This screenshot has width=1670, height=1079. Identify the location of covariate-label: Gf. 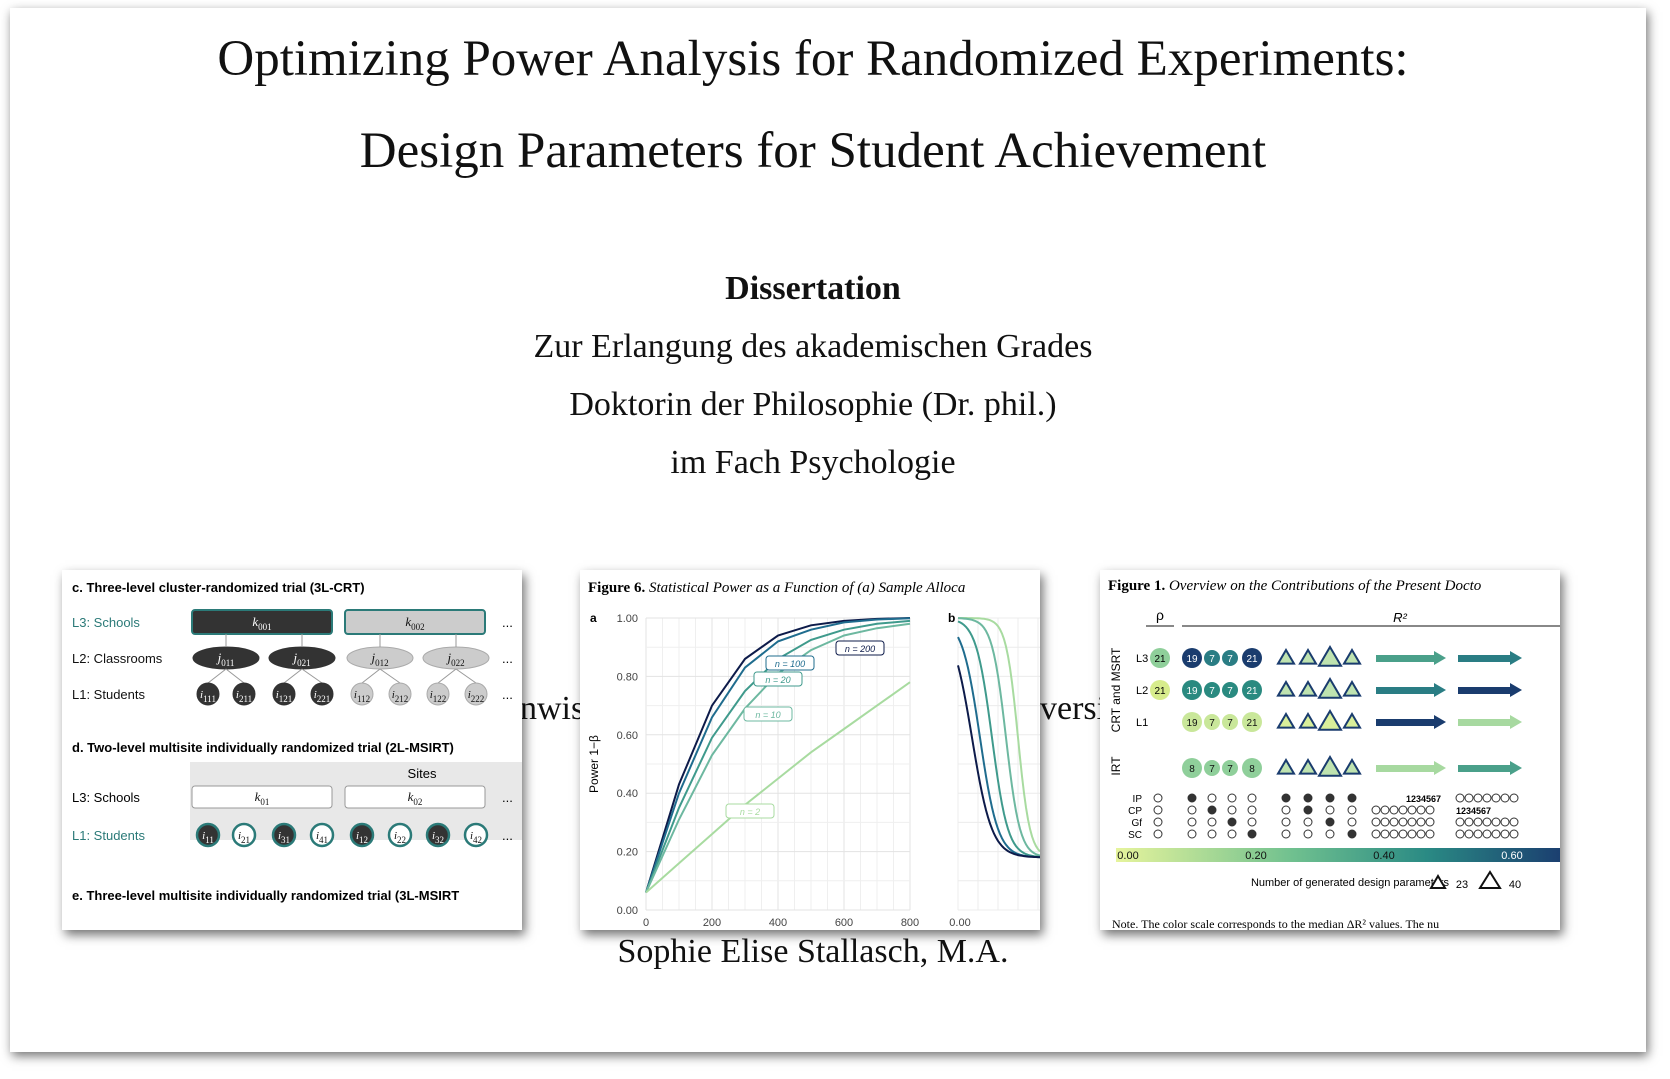
(1136, 823).